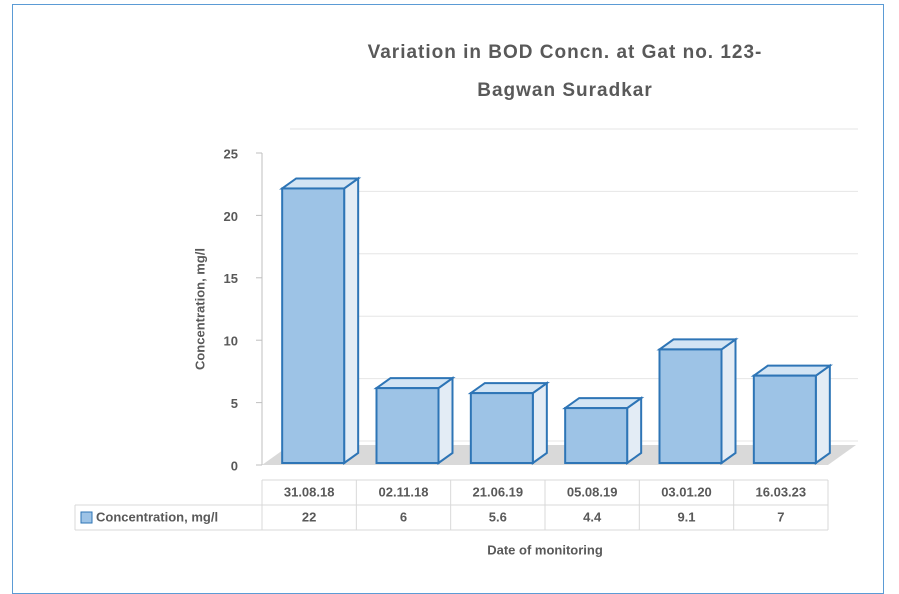  I want to click on x-tick-label: 03.01.20, so click(686, 491).